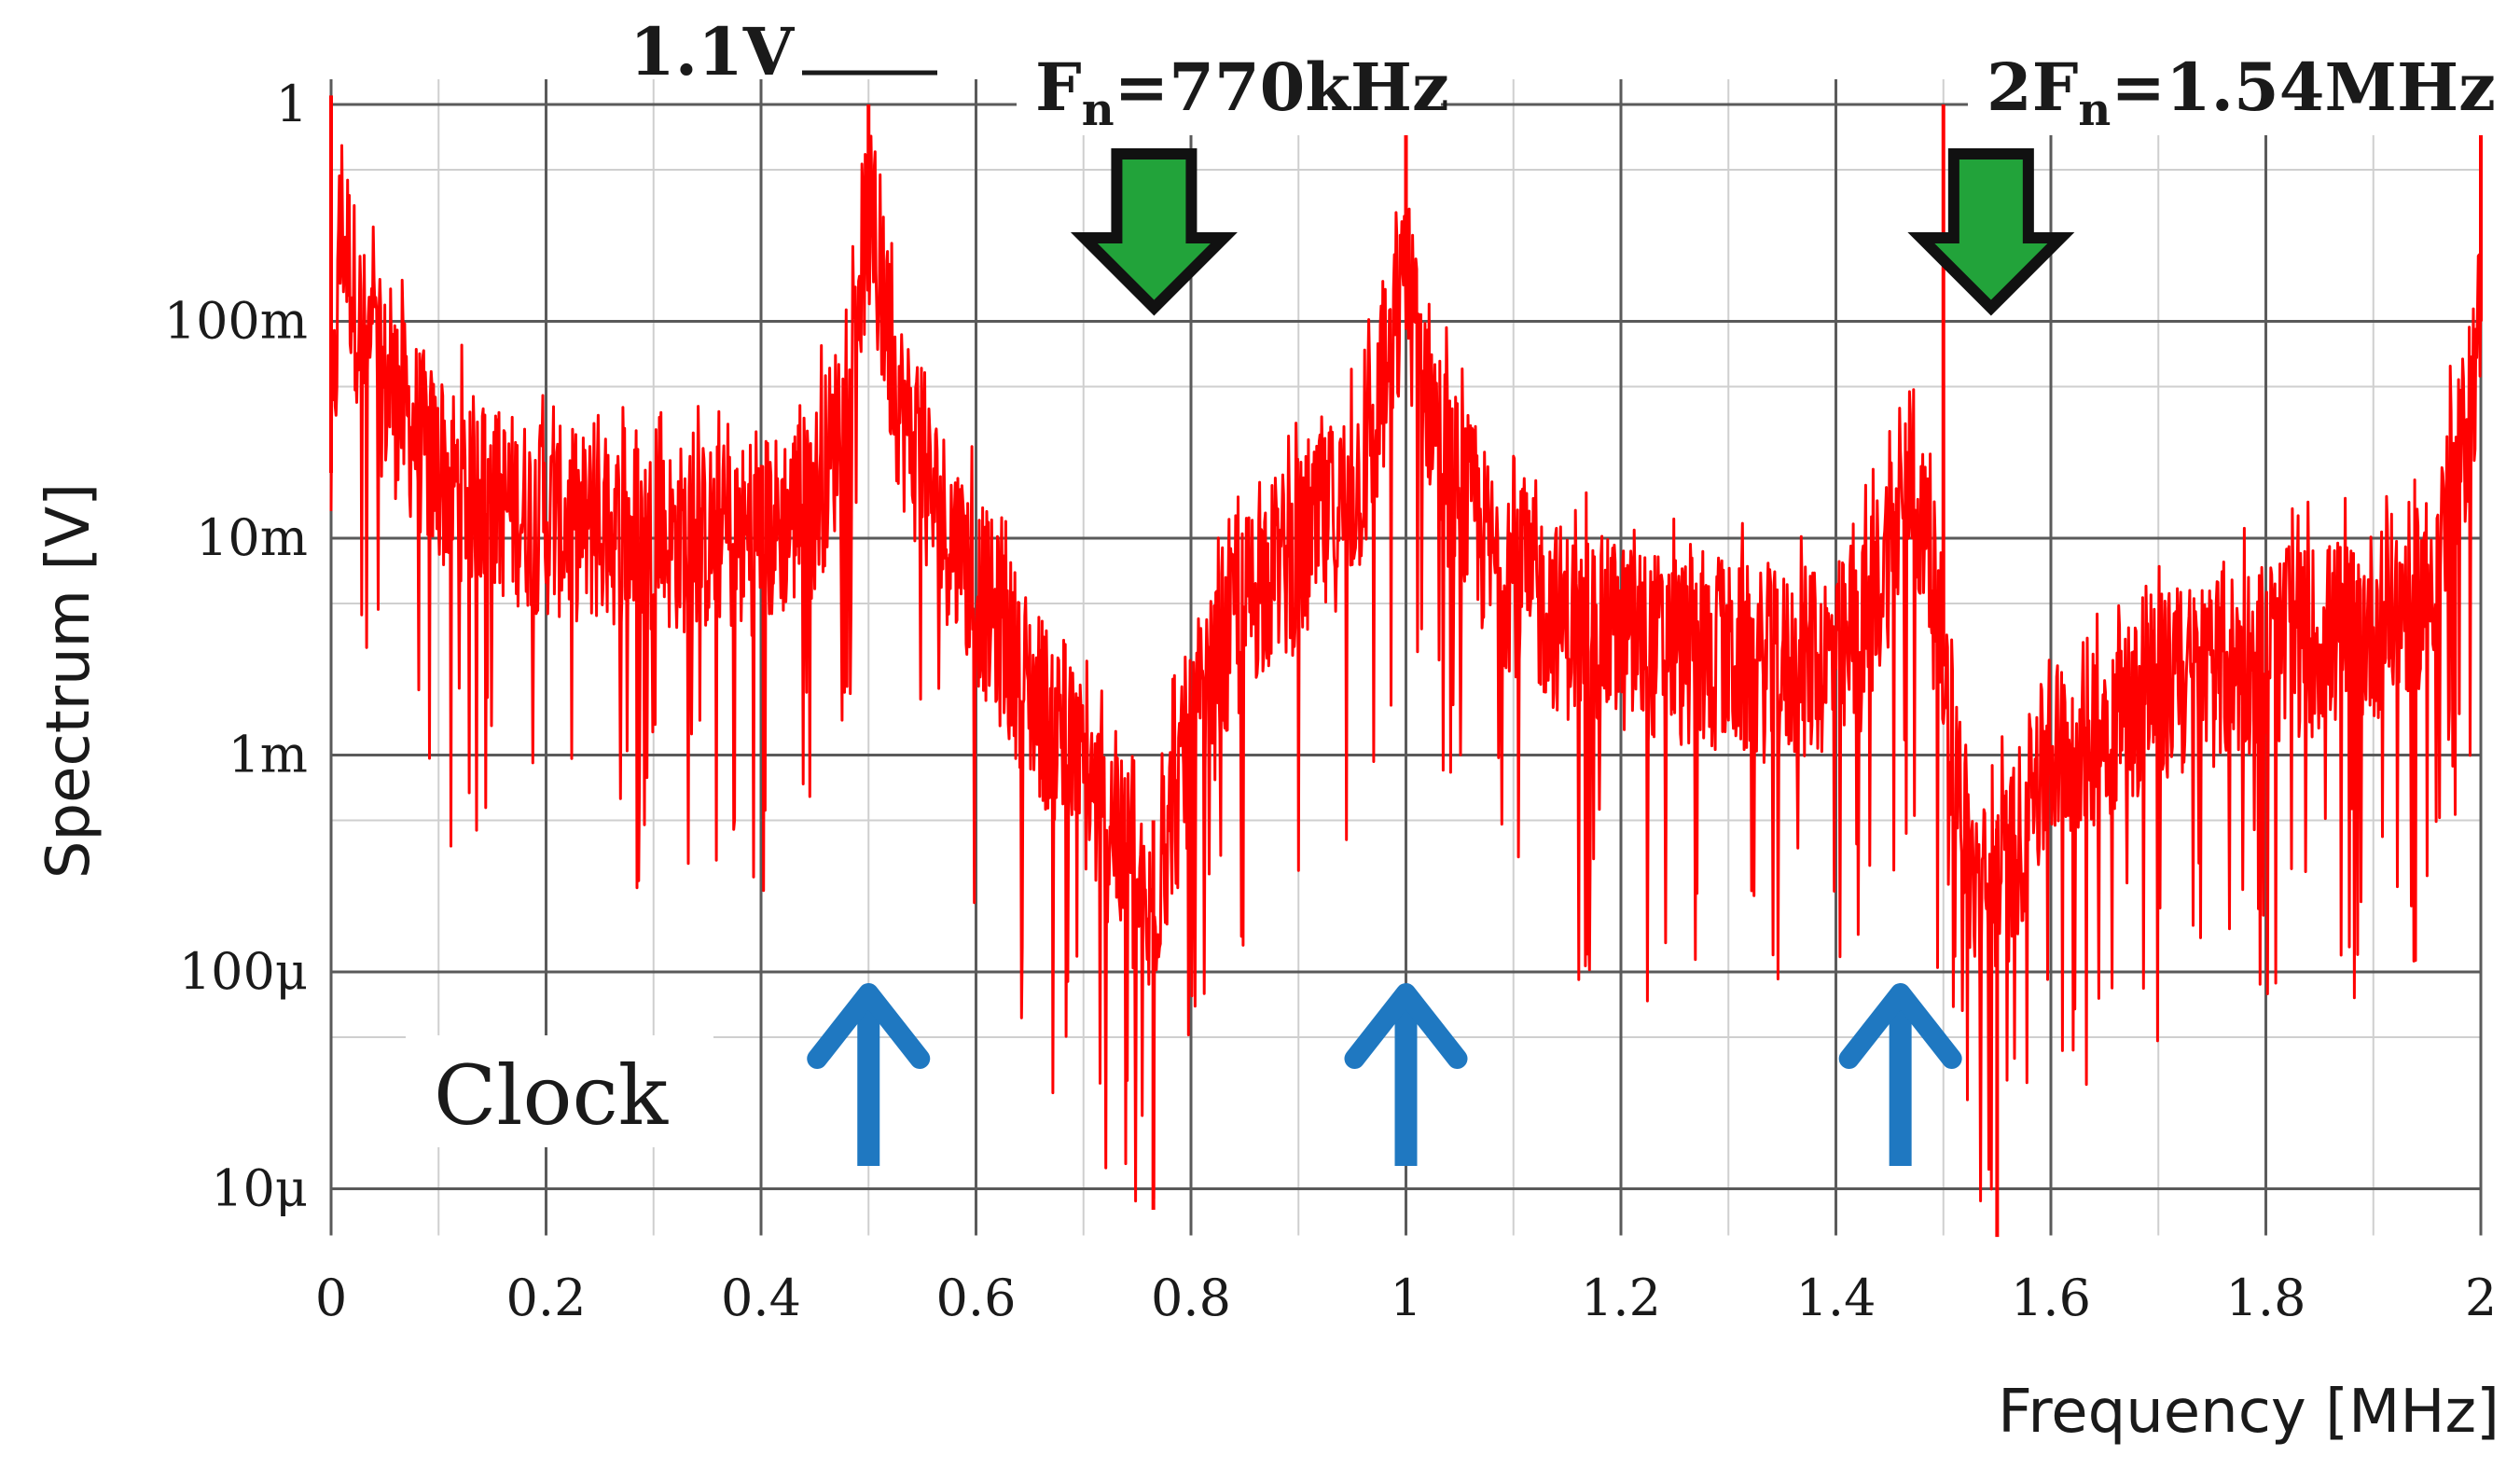 This screenshot has height=1470, width=2520. Describe the element at coordinates (1836, 1298) in the screenshot. I see `x-tick-label: 1.4` at that location.